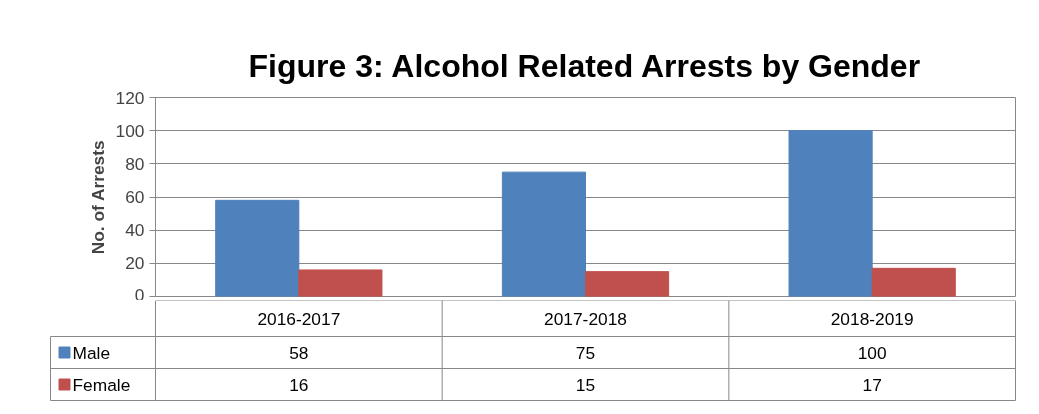  I want to click on data-label: 100, so click(872, 352).